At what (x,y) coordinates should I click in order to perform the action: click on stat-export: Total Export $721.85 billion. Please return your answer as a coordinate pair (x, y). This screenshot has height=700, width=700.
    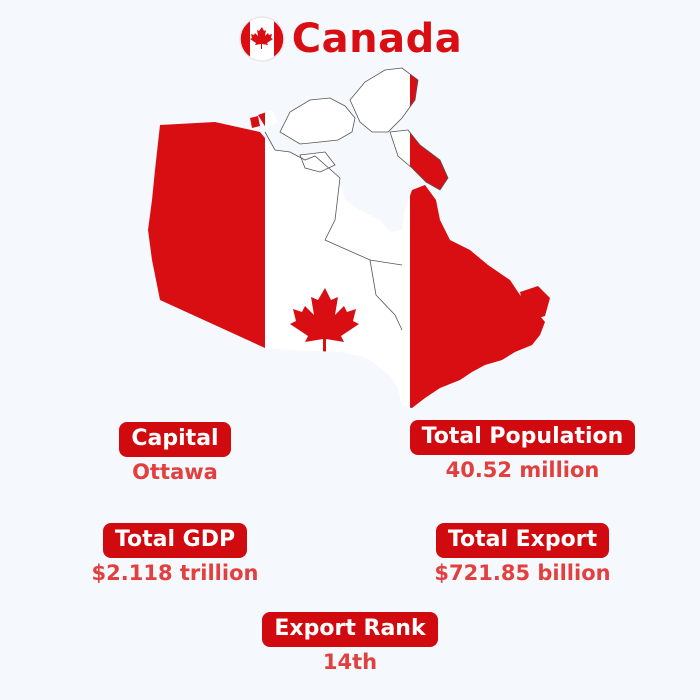
    Looking at the image, I should click on (522, 554).